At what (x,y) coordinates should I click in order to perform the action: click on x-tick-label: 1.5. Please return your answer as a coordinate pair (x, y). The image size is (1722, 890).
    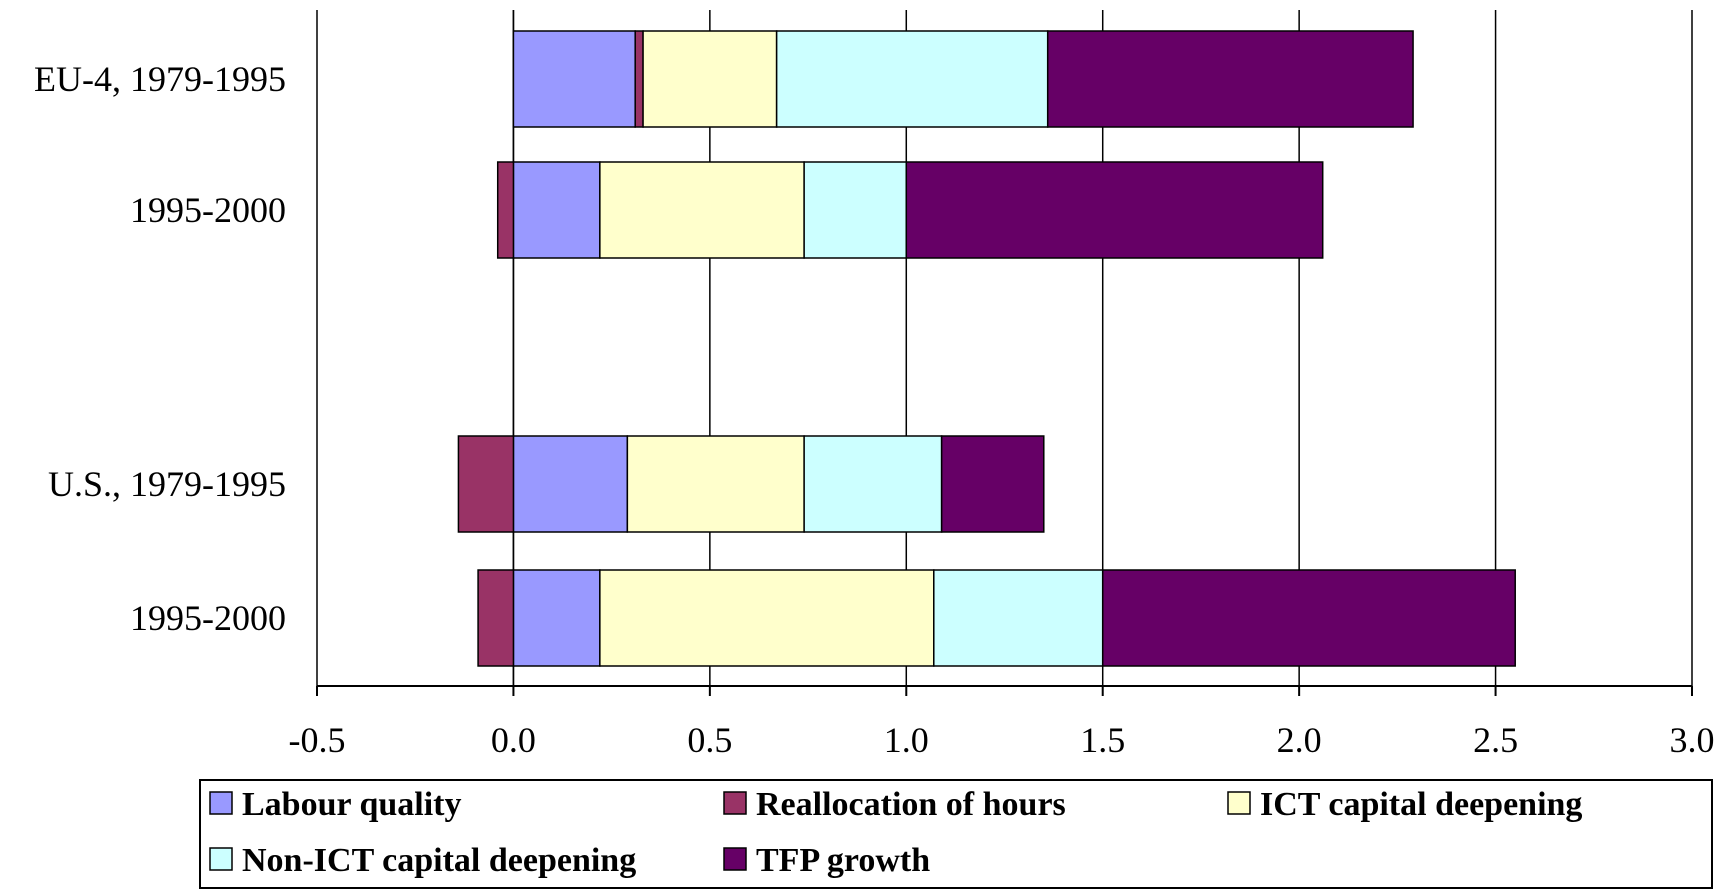
    Looking at the image, I should click on (1102, 740).